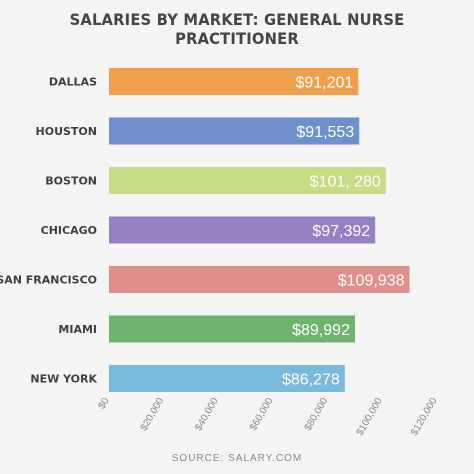 The height and width of the screenshot is (474, 474). Describe the element at coordinates (153, 414) in the screenshot. I see `x-tick-label: $20,000` at that location.